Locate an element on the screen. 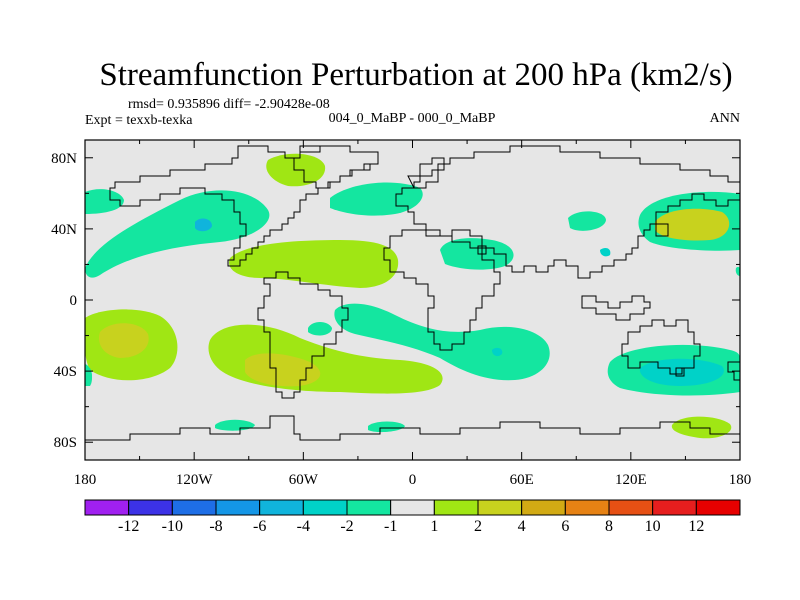 Image resolution: width=800 pixels, height=600 pixels. y-tick-label: 80N is located at coordinates (64, 159).